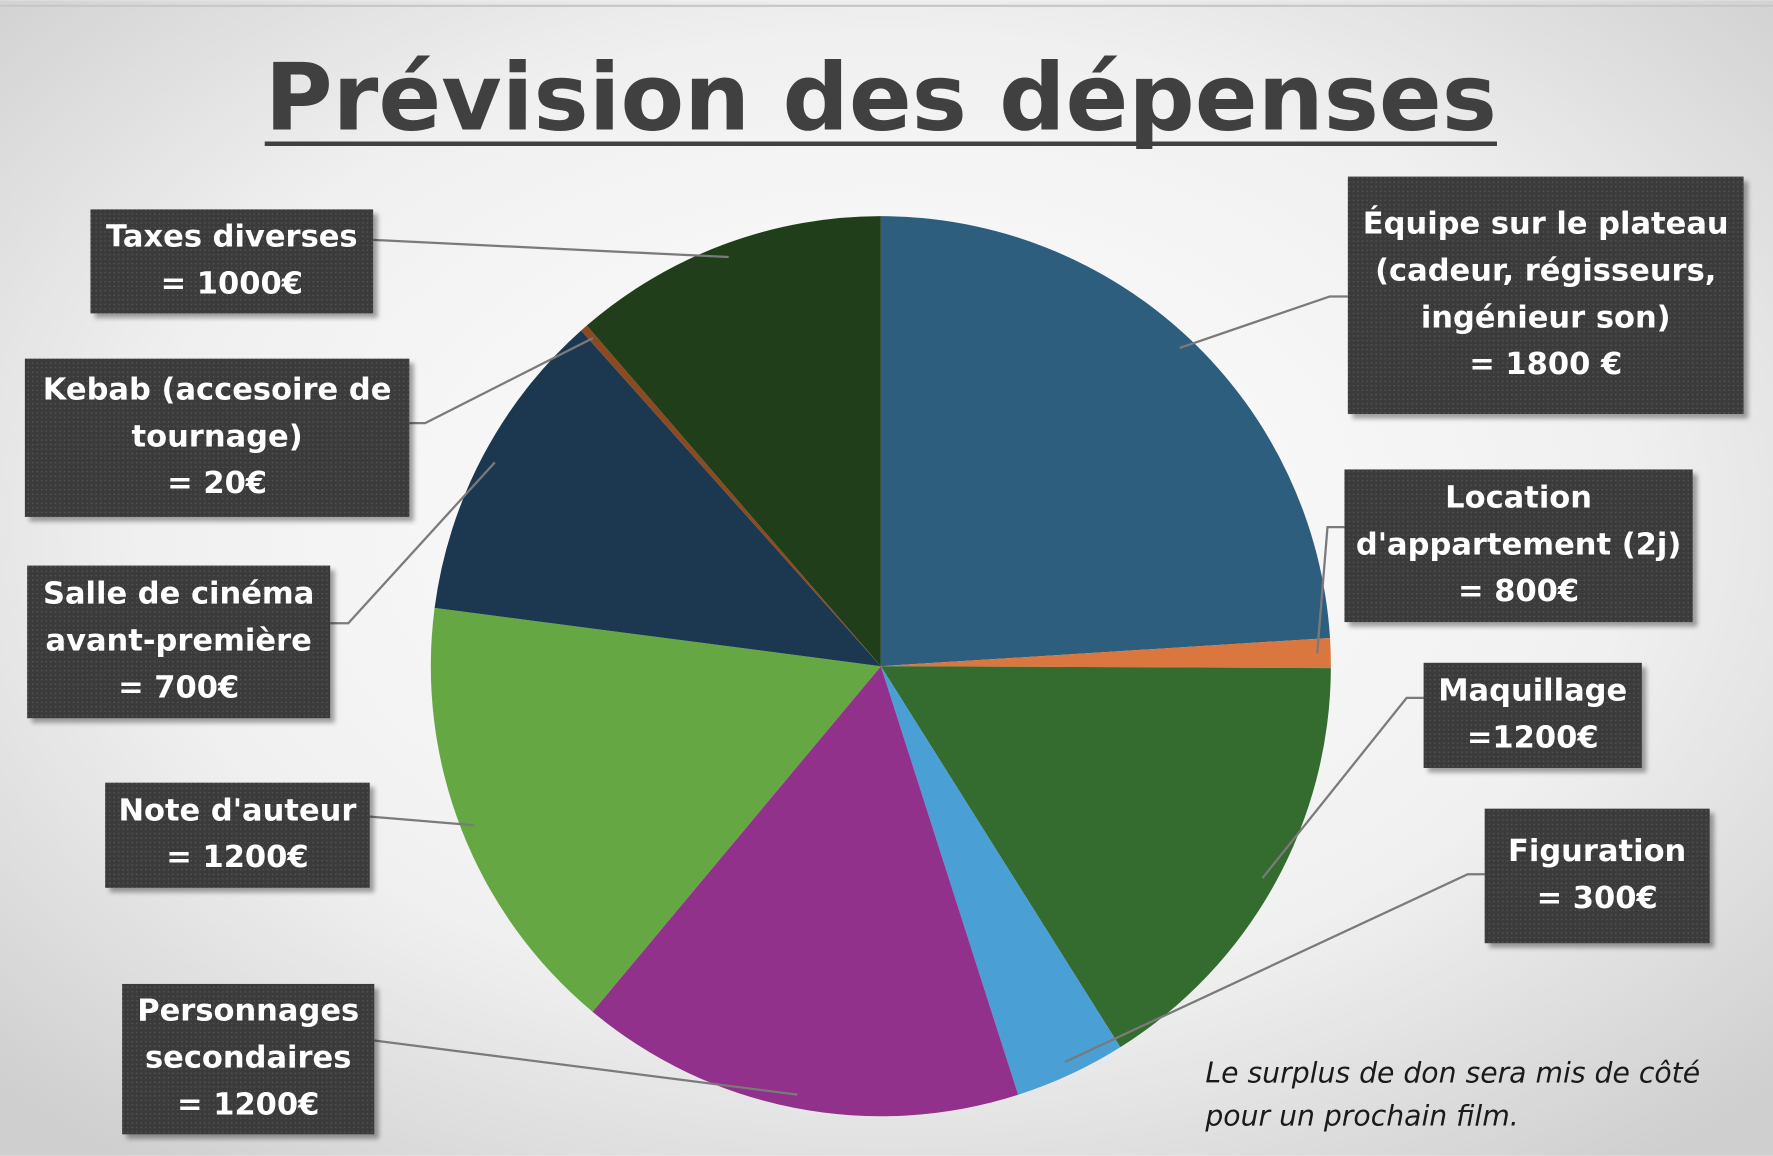 The width and height of the screenshot is (1773, 1156). What do you see at coordinates (232, 236) in the screenshot?
I see `slice-label: Taxes diverses` at bounding box center [232, 236].